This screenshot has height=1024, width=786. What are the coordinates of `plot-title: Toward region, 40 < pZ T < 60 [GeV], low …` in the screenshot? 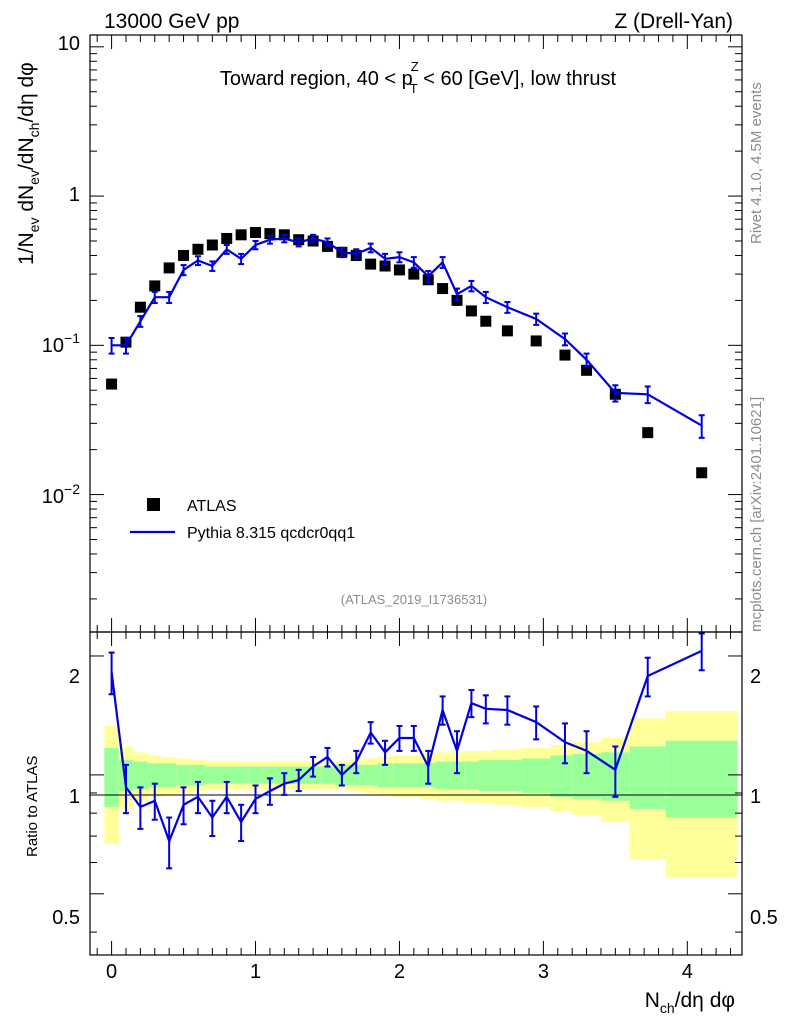 It's located at (418, 77).